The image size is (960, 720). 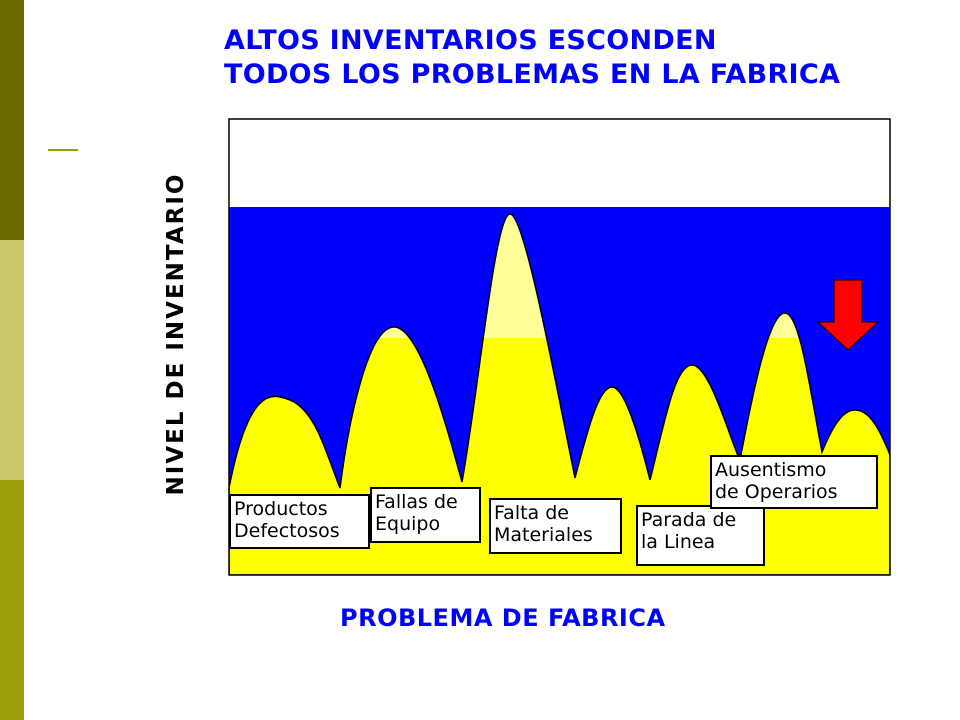 I want to click on title-line-2: TODOS LOS PROBLEMAS EN LA FABRICA, so click(x=532, y=74).